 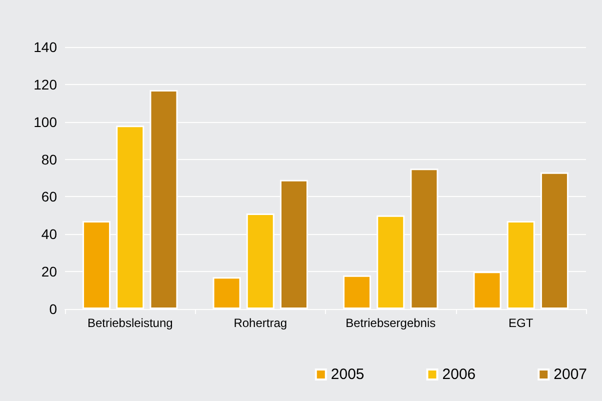 What do you see at coordinates (261, 323) in the screenshot?
I see `x-tick-label: Rohertrag` at bounding box center [261, 323].